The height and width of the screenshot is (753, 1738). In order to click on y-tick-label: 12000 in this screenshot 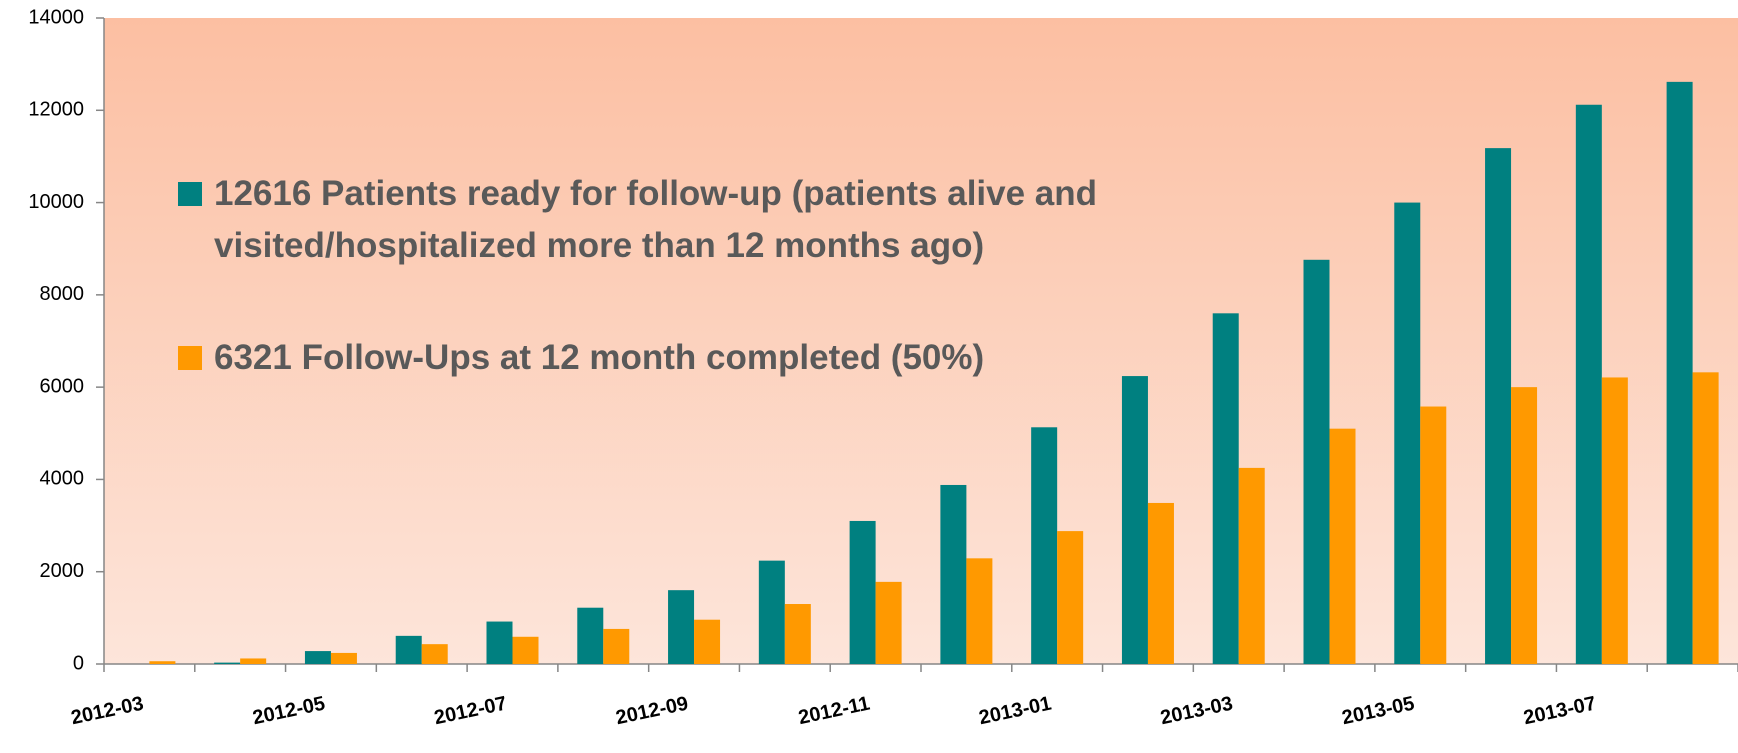, I will do `click(56, 110)`.